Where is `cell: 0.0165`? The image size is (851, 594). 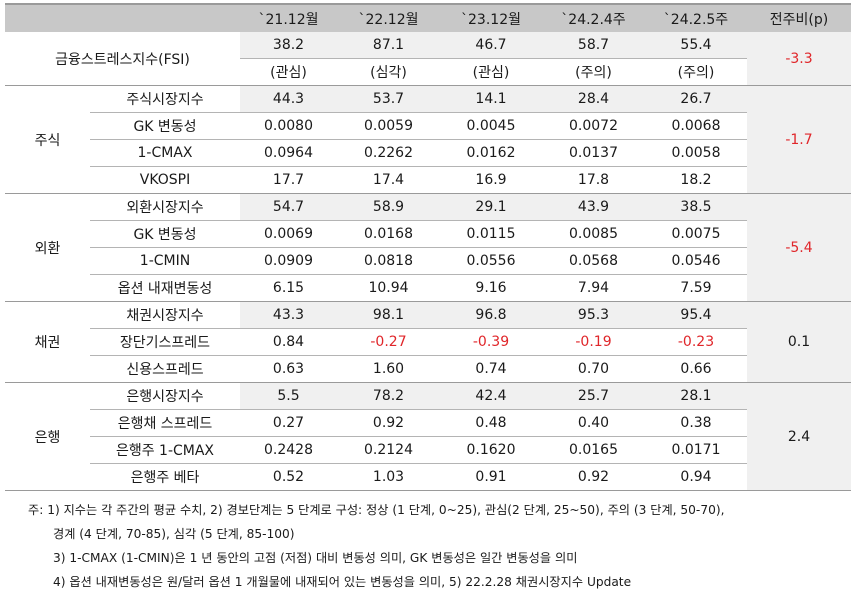 cell: 0.0165 is located at coordinates (593, 450).